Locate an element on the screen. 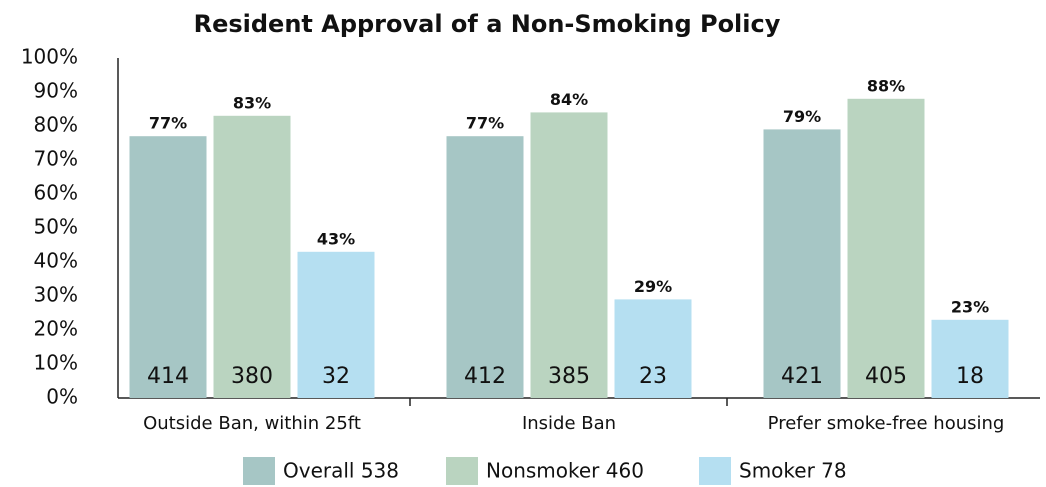 Image resolution: width=1046 pixels, height=487 pixels. legend-label: Smoker 78 is located at coordinates (793, 471).